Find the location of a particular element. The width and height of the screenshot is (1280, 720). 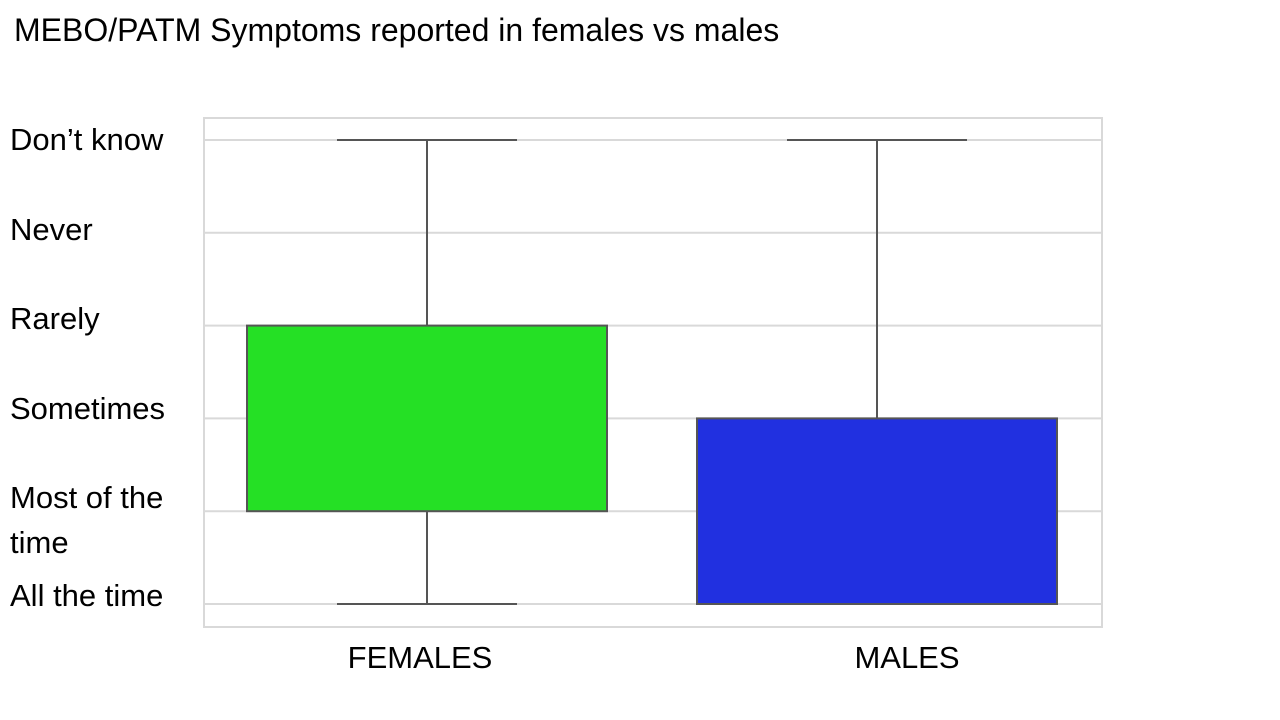

y-tick-label: Don’t know is located at coordinates (87, 139).